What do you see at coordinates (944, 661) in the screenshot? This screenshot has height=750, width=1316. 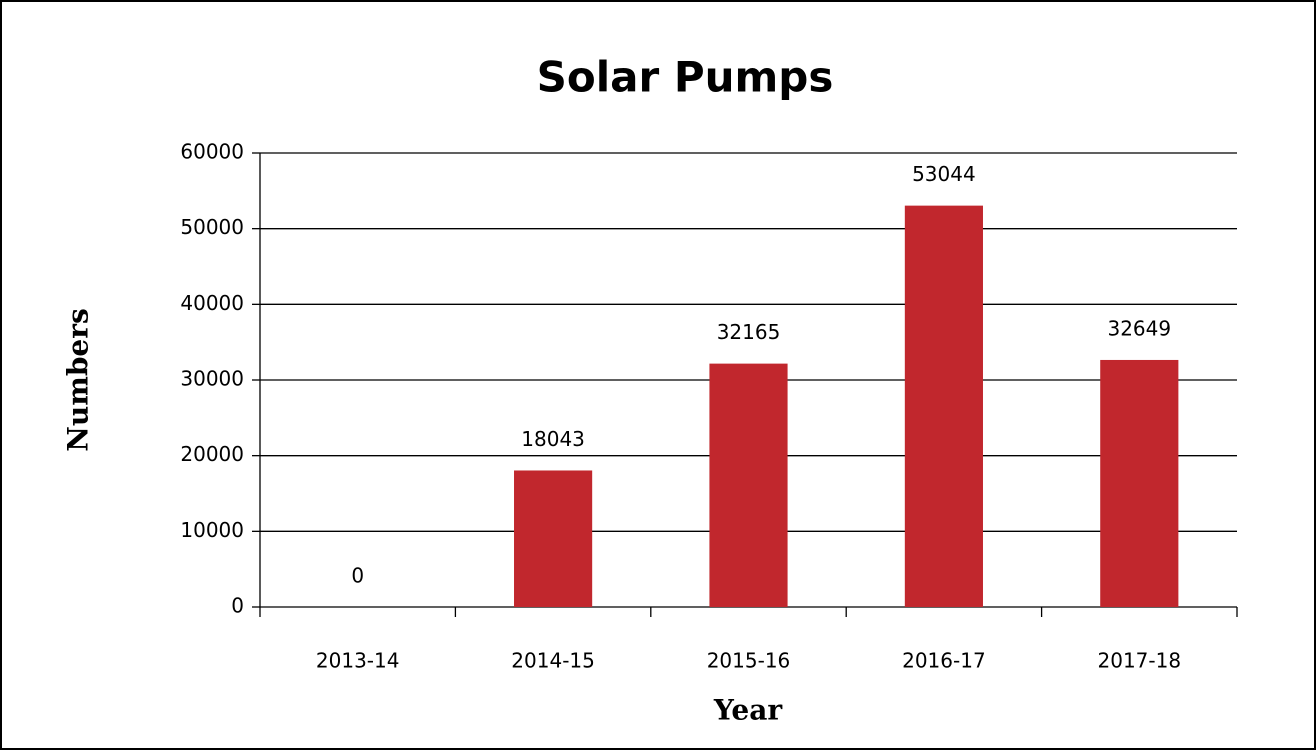 I see `x-tick-label: 2016-17` at bounding box center [944, 661].